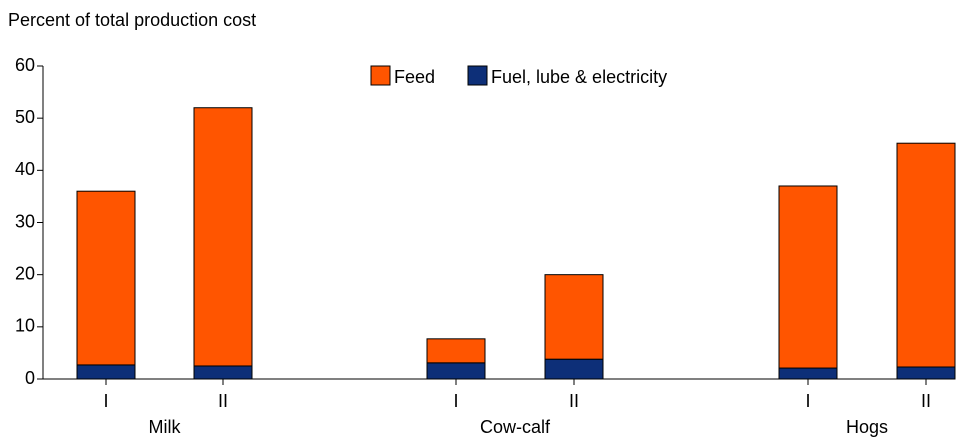 The image size is (972, 438). I want to click on y-tick-label: 0, so click(30, 378).